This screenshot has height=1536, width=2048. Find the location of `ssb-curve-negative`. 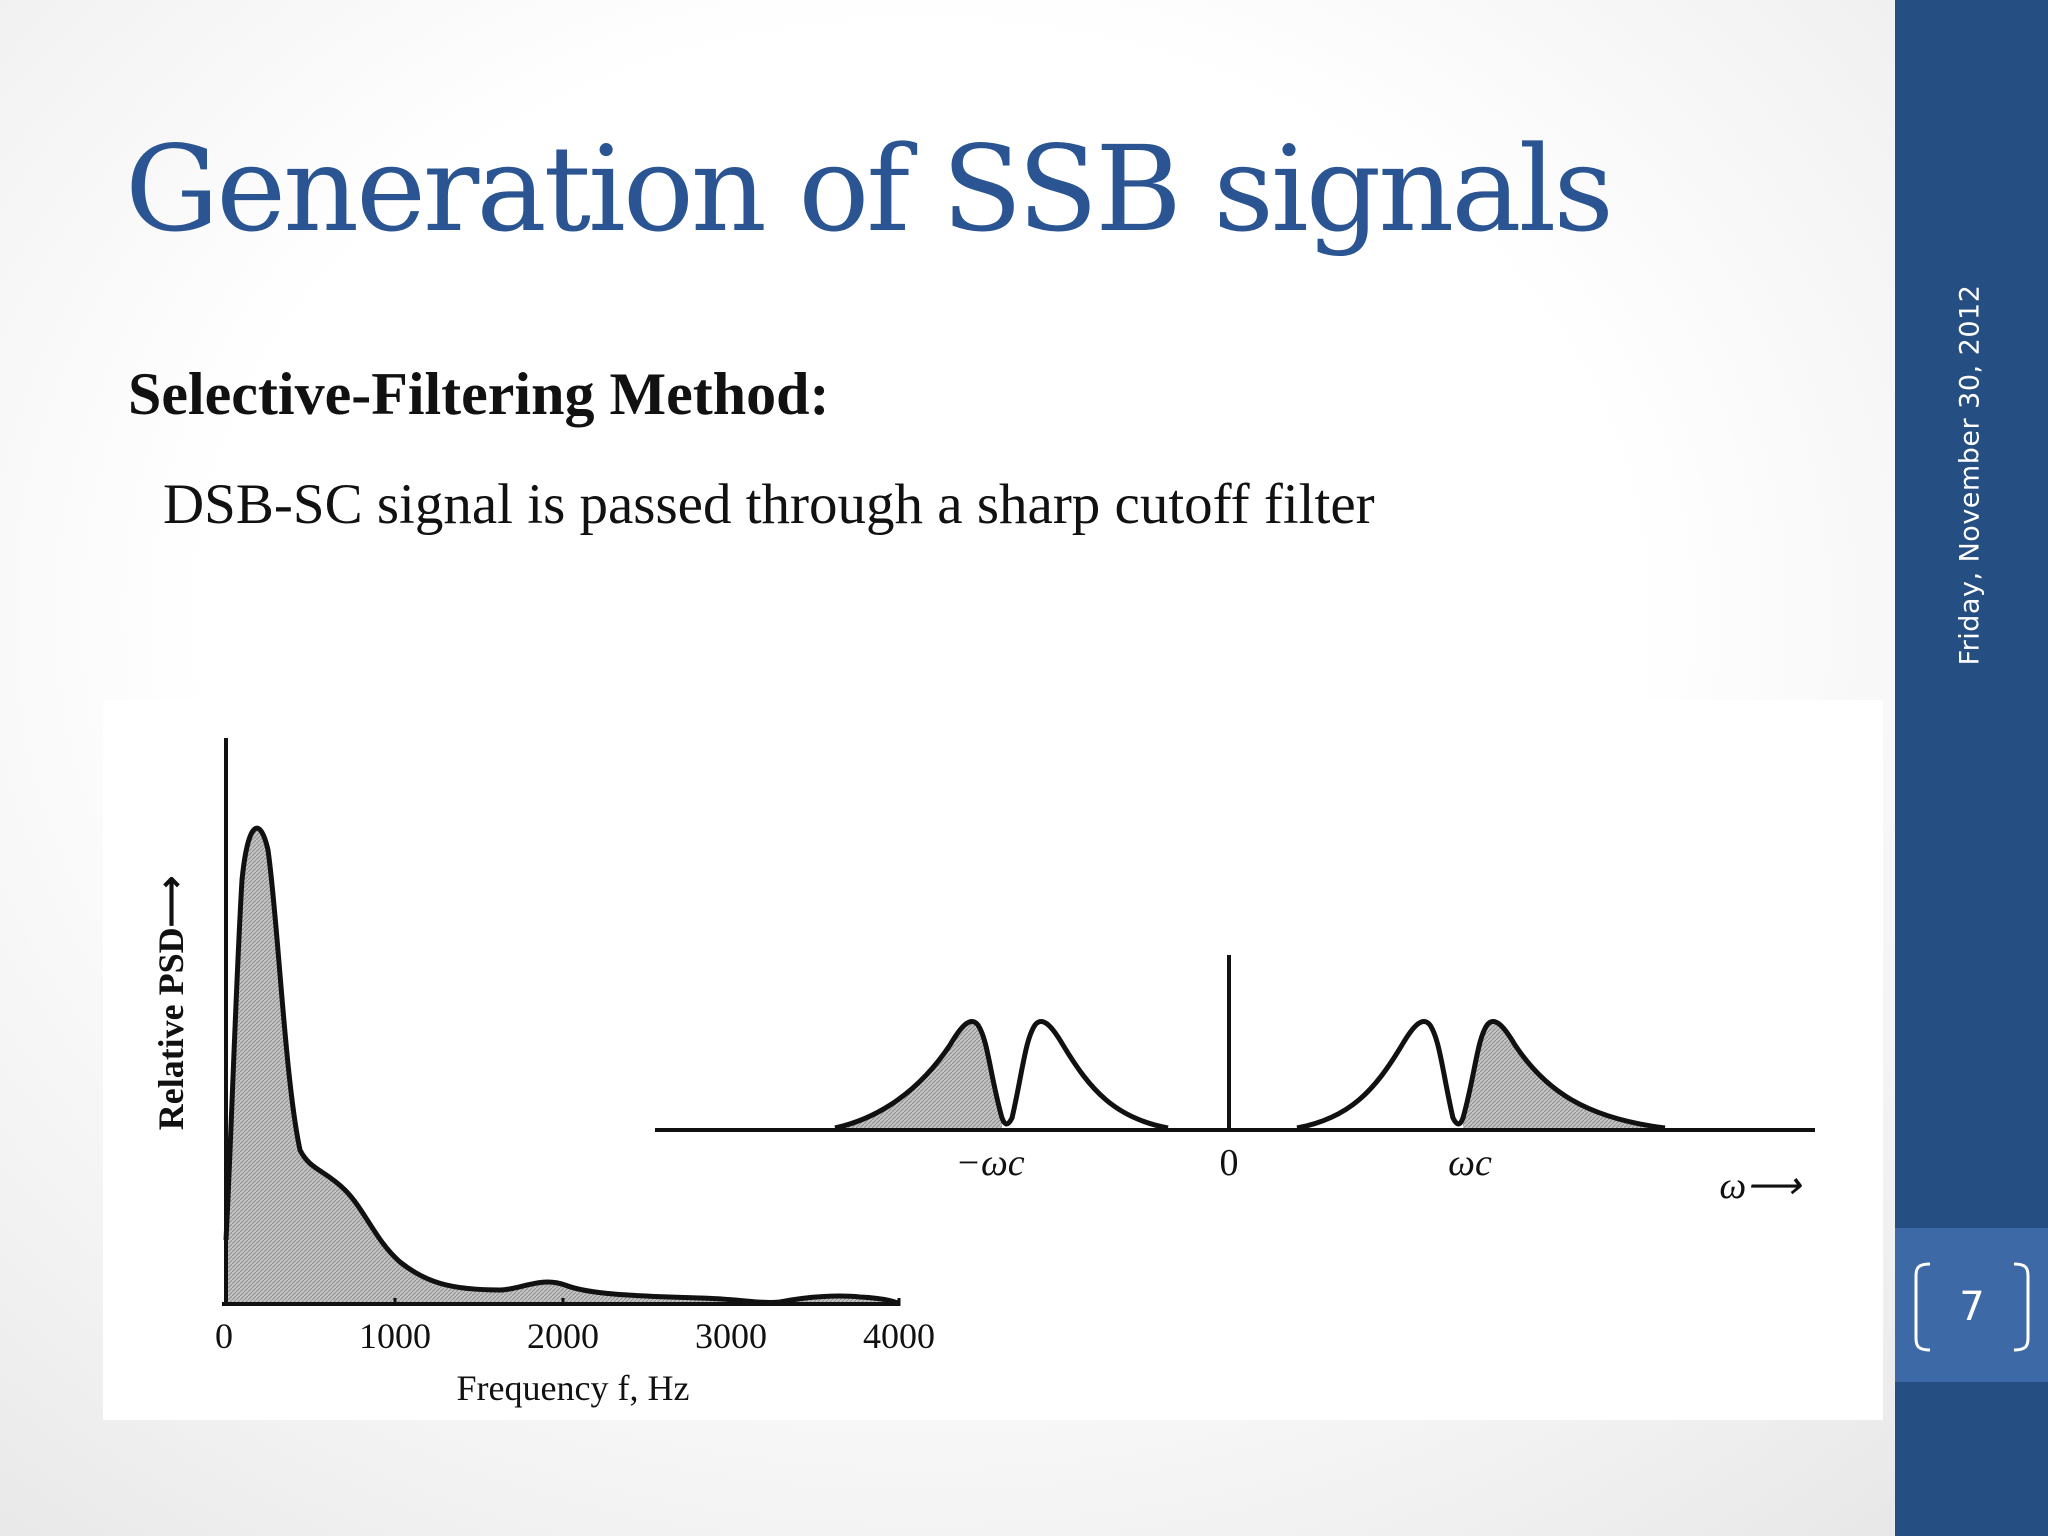

ssb-curve-negative is located at coordinates (1001, 1075).